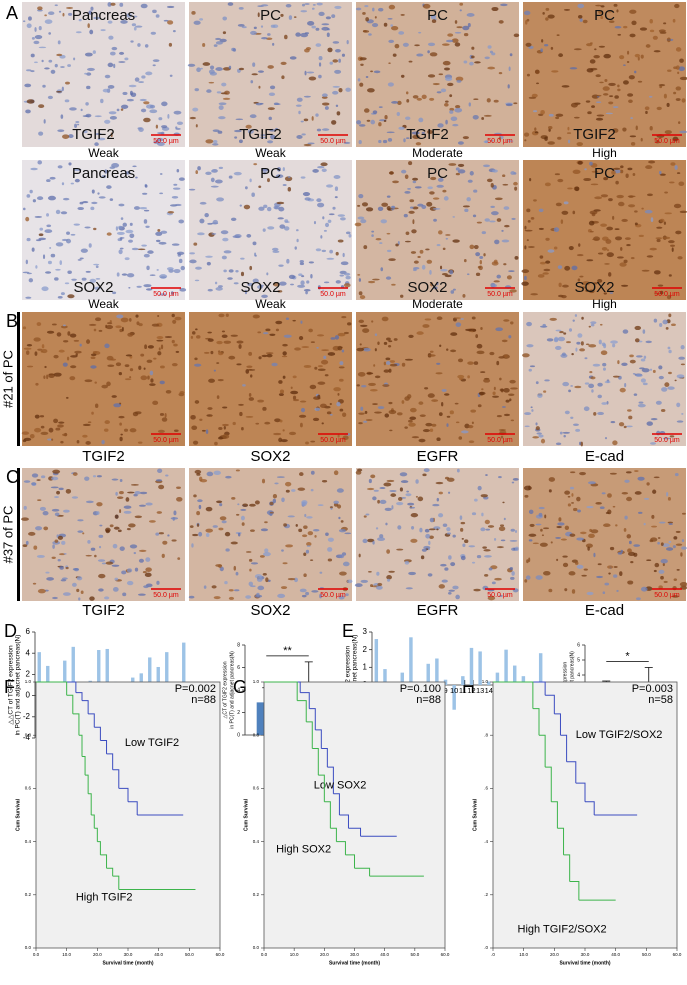 The image size is (687, 985). I want to click on y-tick-label: -2, so click(27, 716).